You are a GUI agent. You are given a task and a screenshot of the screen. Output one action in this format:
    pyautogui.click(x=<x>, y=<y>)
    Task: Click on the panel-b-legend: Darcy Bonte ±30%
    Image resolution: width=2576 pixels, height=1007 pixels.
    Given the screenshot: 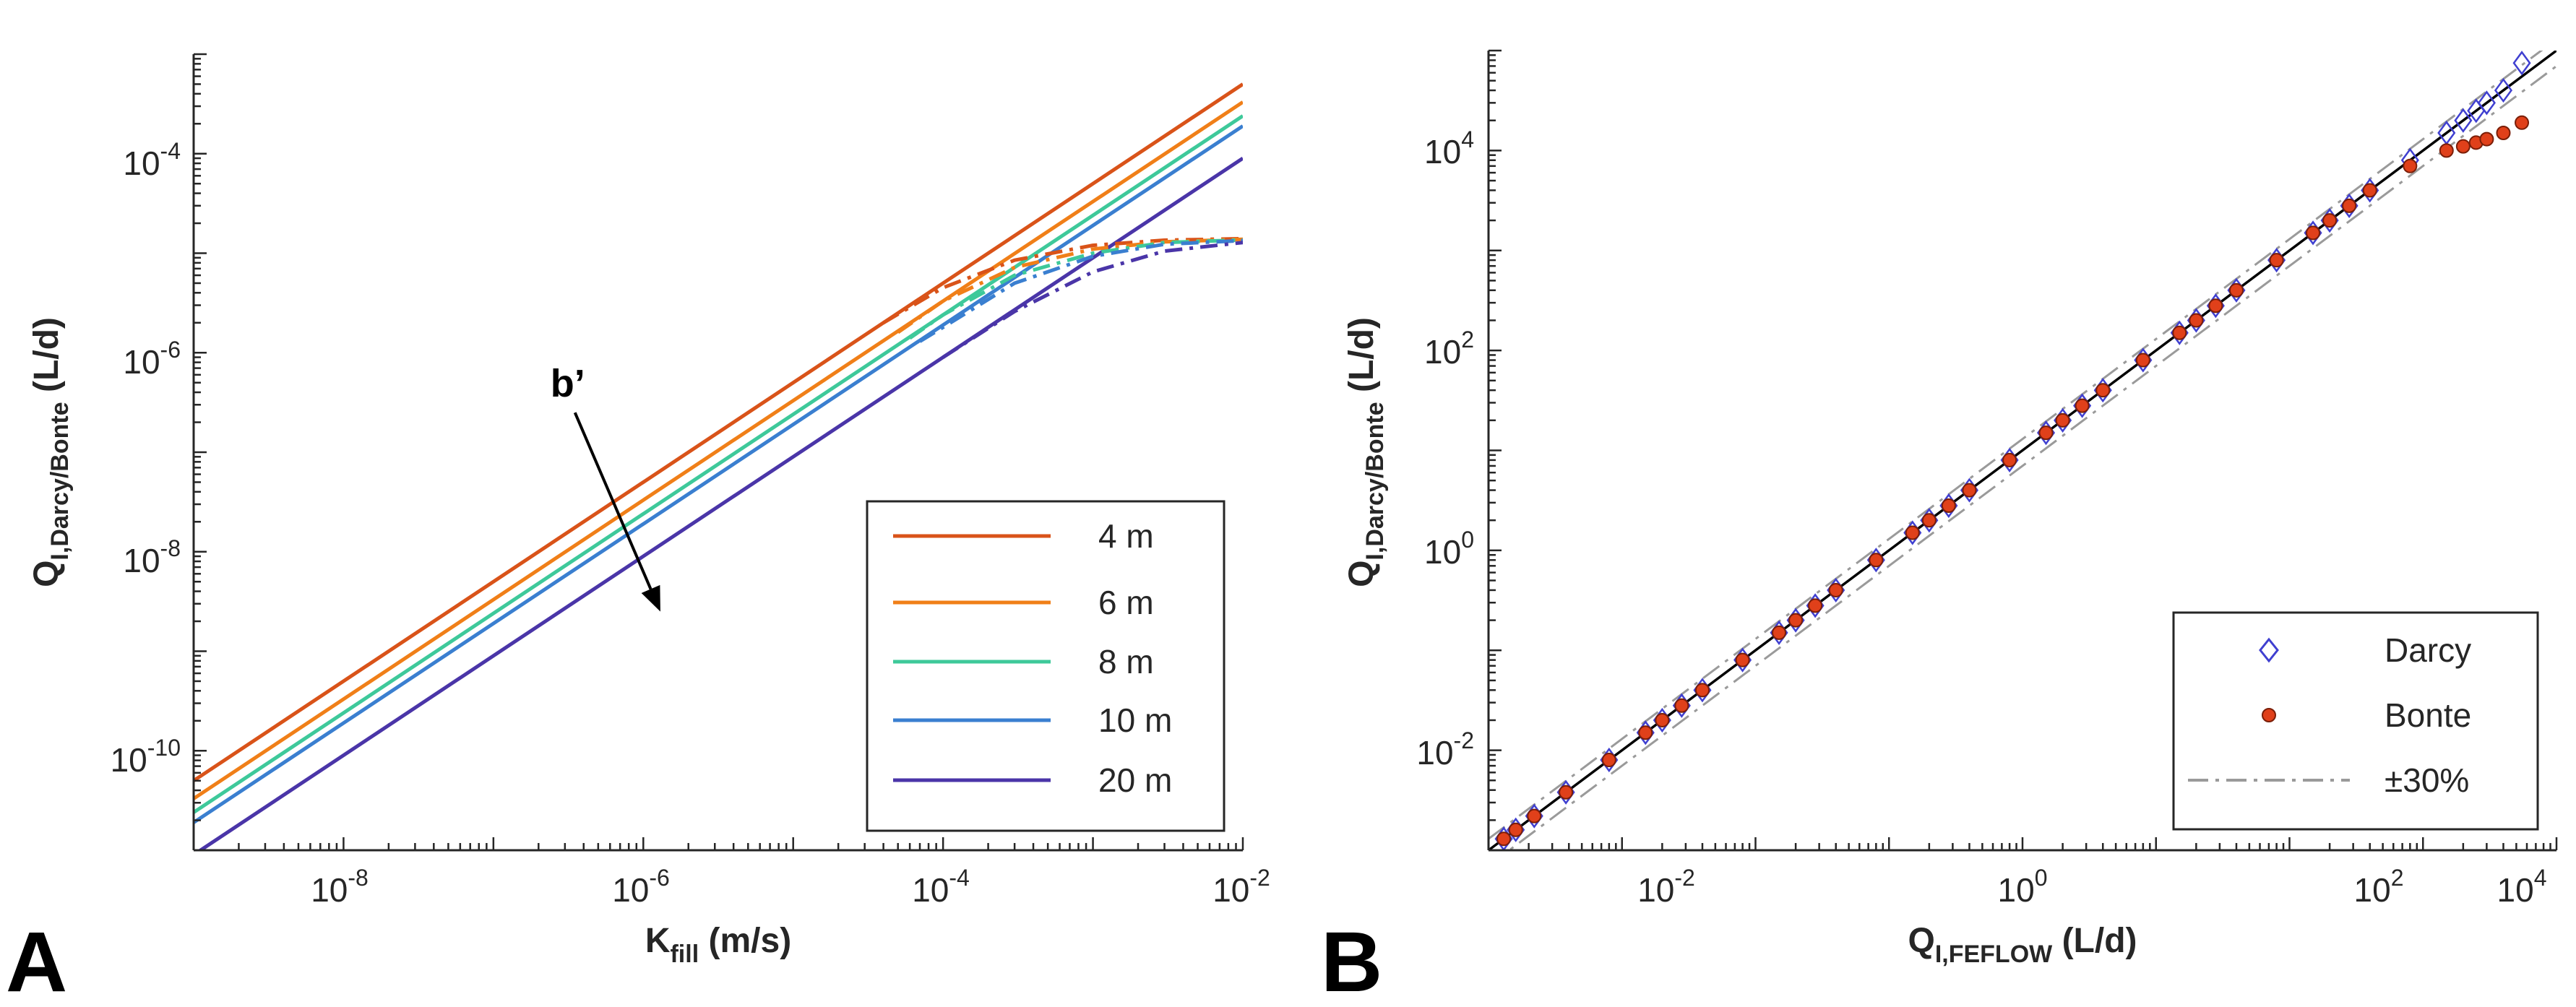 What is the action you would take?
    pyautogui.click(x=2355, y=721)
    